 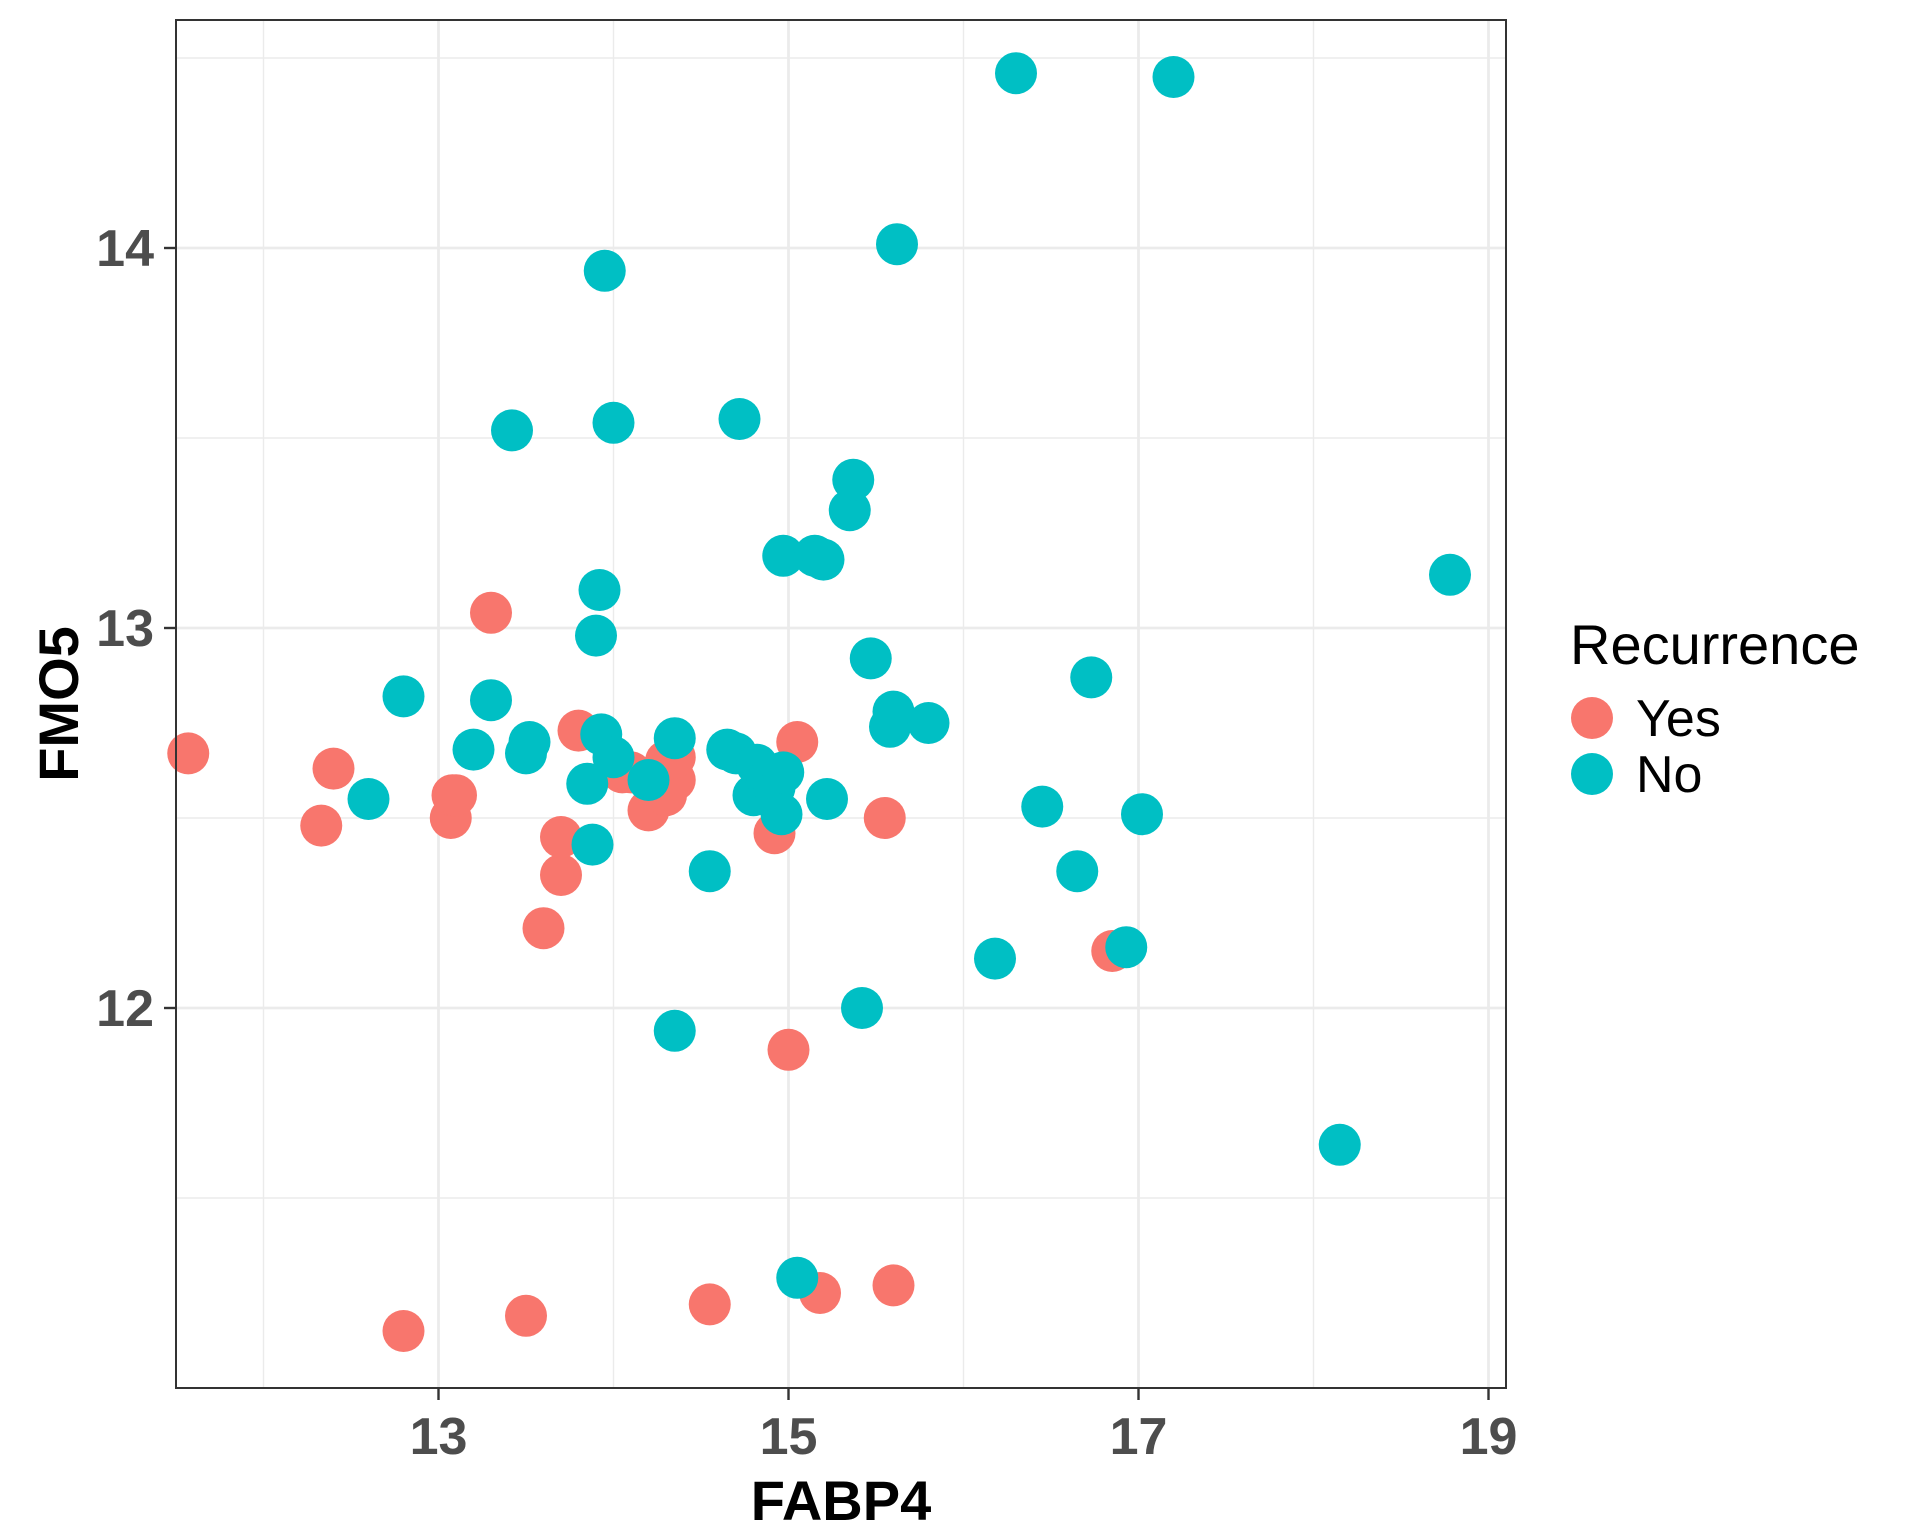 I want to click on legend-key-no, so click(x=1592, y=774).